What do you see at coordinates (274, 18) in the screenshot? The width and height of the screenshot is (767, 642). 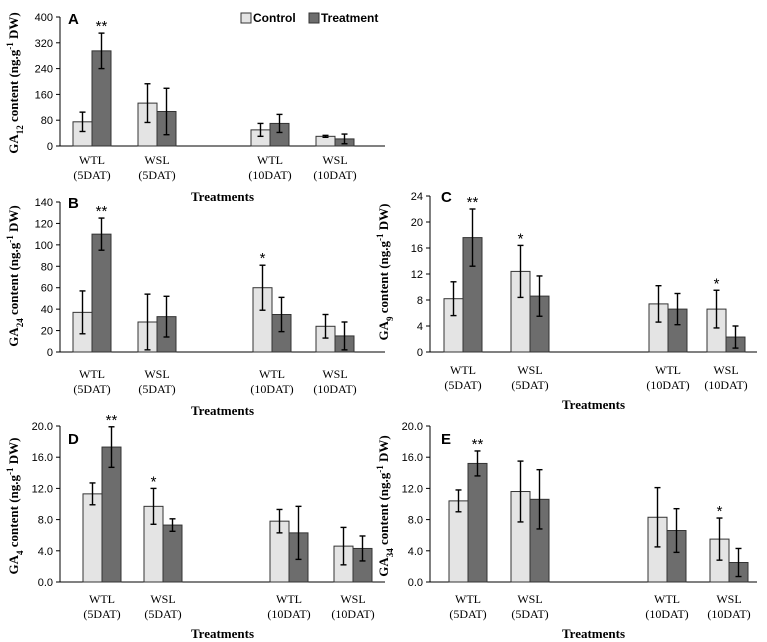 I see `legend-label-control: Control` at bounding box center [274, 18].